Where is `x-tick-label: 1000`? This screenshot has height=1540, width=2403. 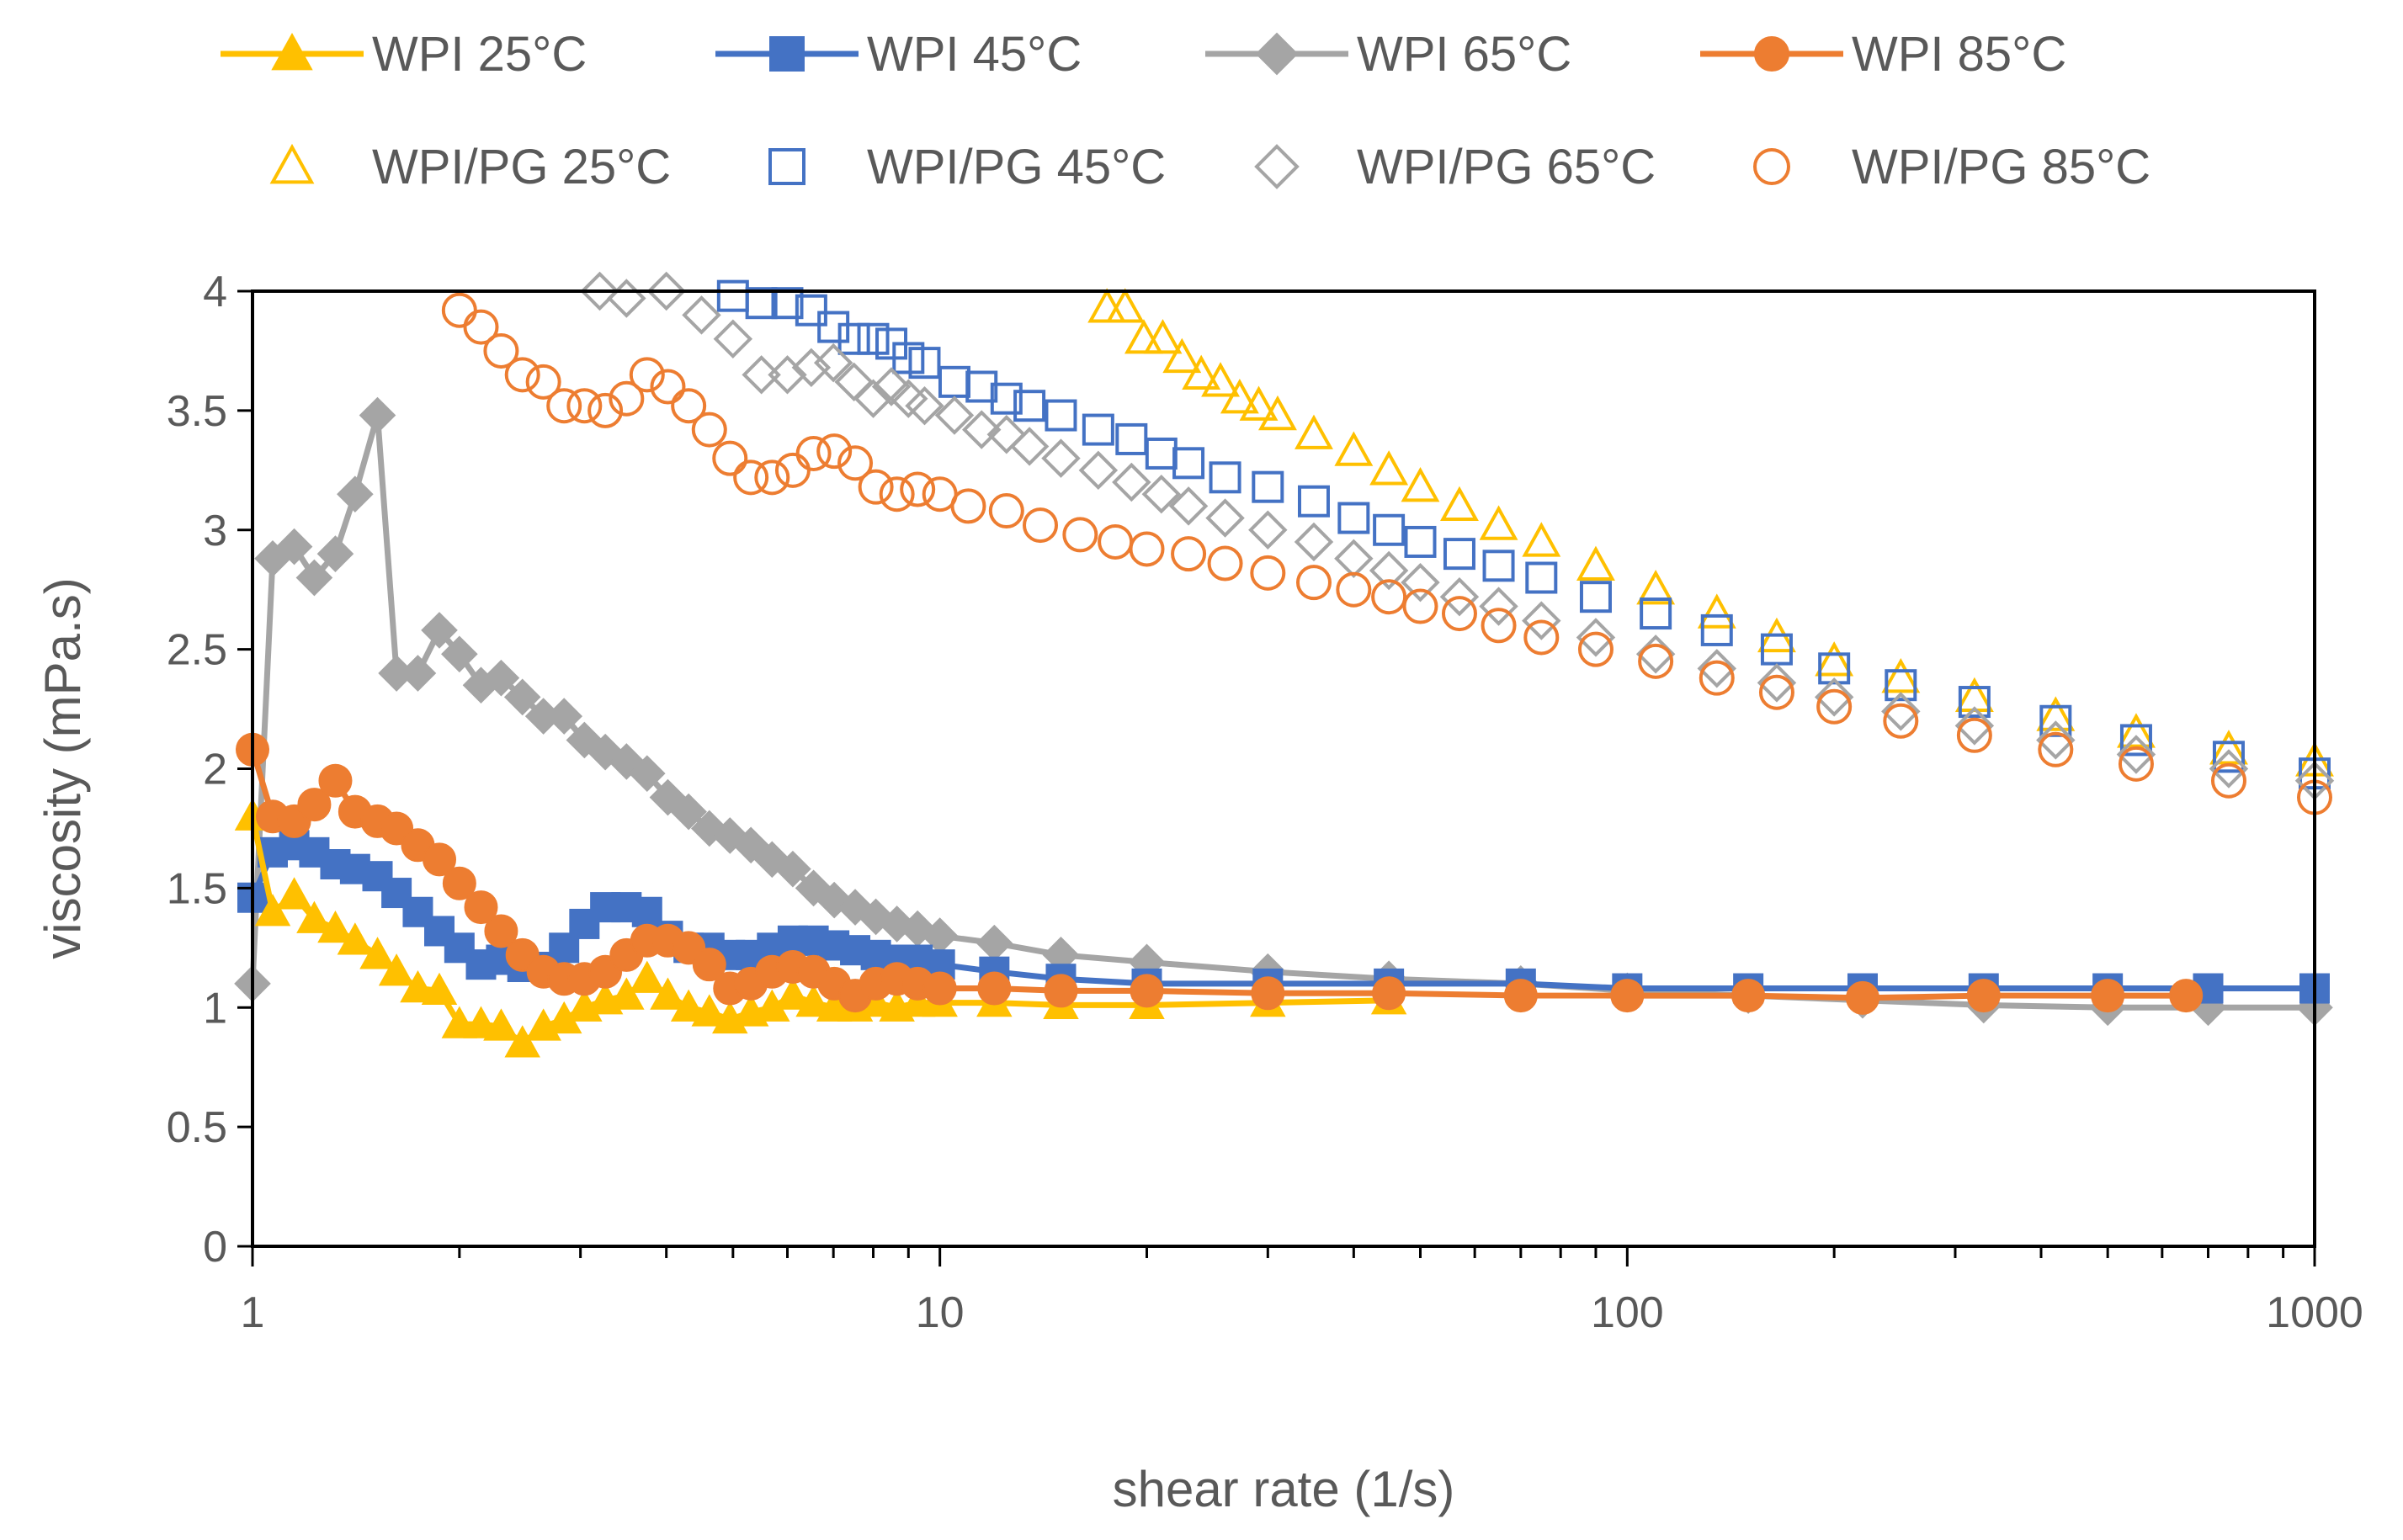 x-tick-label: 1000 is located at coordinates (2314, 1312).